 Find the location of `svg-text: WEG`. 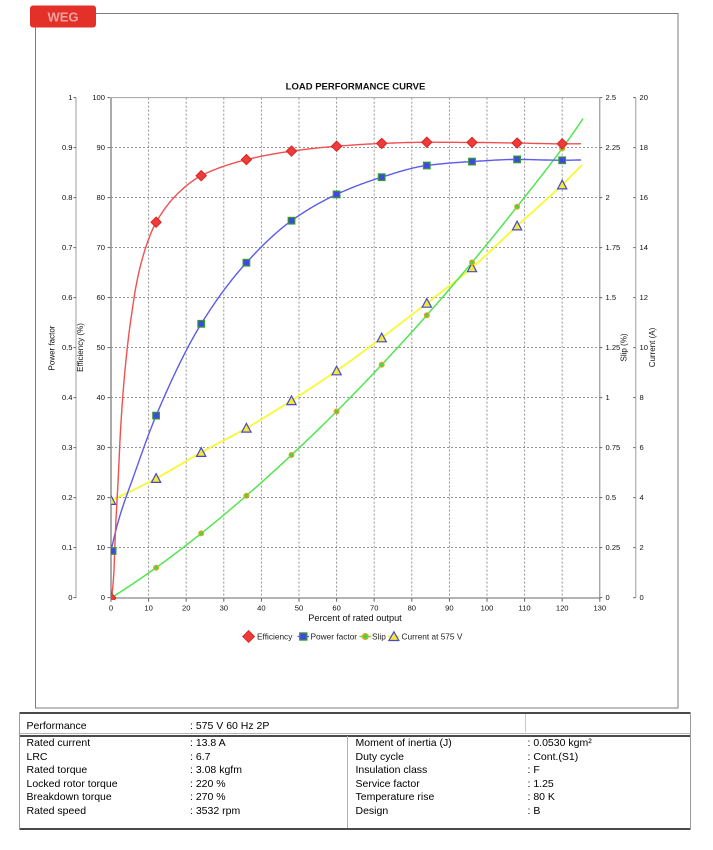

svg-text: WEG is located at coordinates (62, 17).